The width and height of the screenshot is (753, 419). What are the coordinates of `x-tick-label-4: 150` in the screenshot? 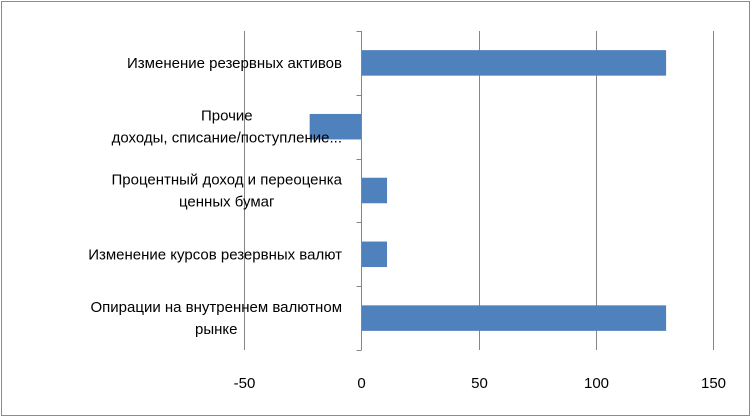 It's located at (713, 383).